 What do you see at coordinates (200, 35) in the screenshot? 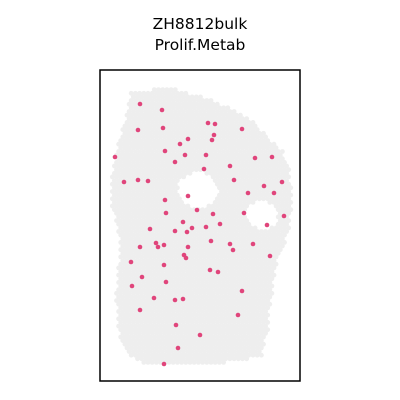
I see `chart-title: ZH8812bulk Prolif.Metab` at bounding box center [200, 35].